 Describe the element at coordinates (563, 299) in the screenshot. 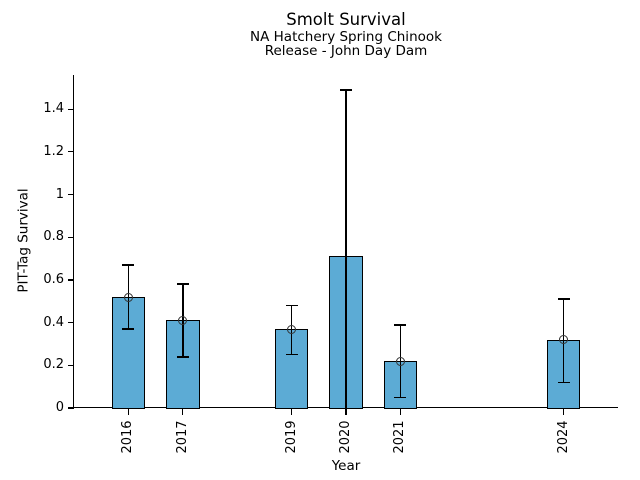

I see `error-cap-top-2024` at that location.